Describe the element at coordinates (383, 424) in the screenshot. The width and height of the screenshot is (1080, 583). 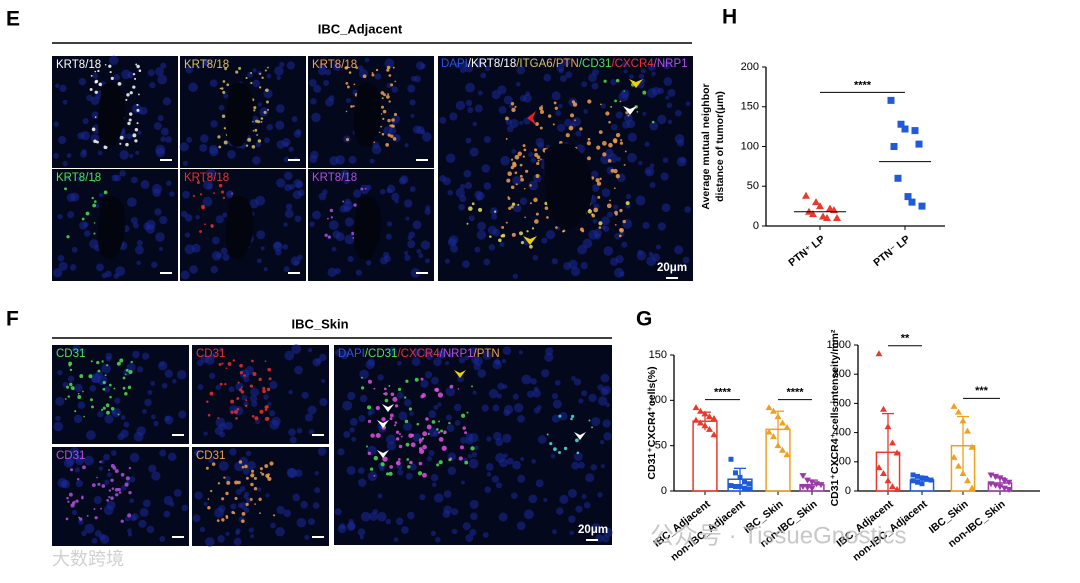
I see `arrowhead` at that location.